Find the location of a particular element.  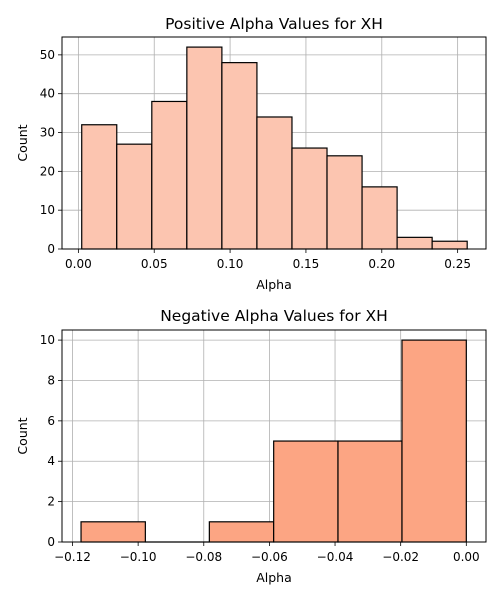

x-tick-label: 0.10 is located at coordinates (230, 264).